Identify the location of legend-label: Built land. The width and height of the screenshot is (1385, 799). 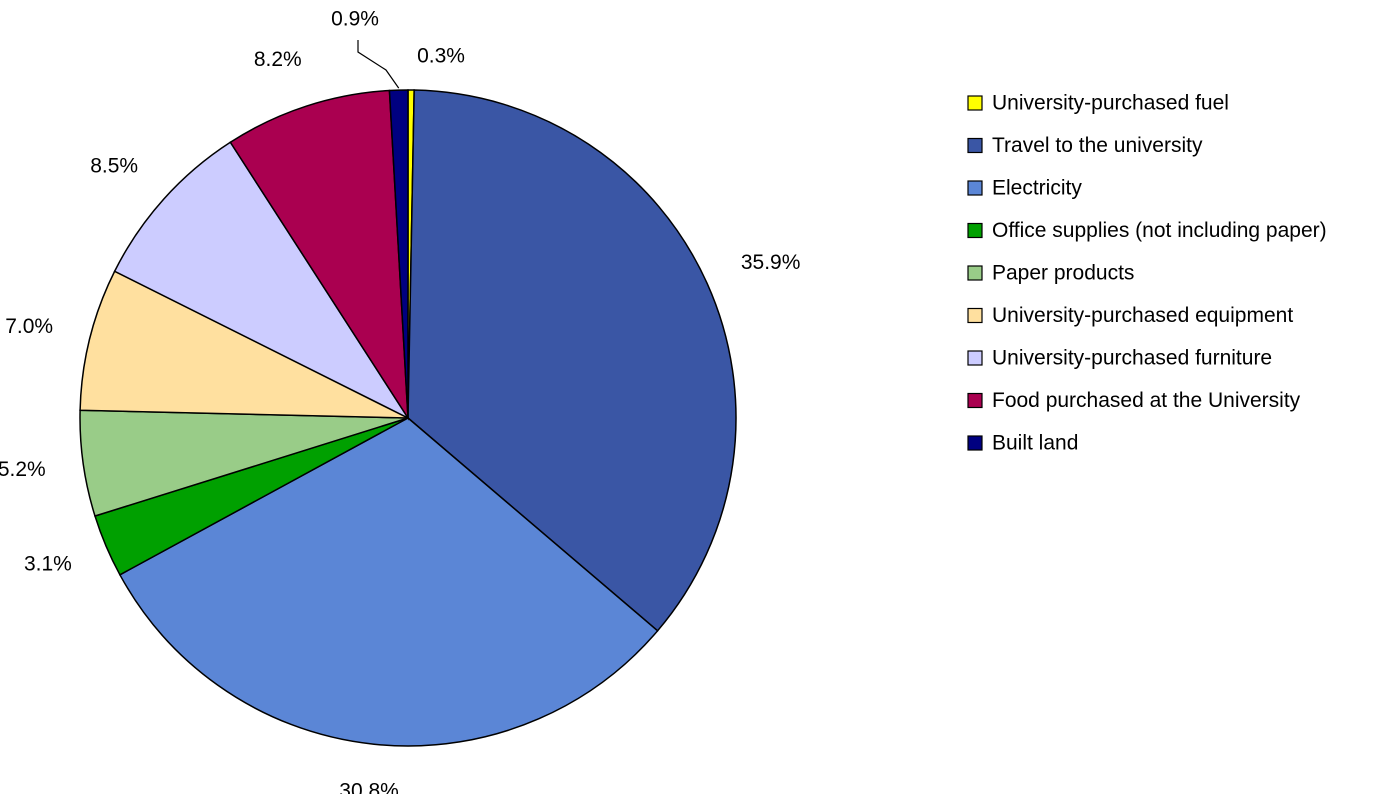
(1035, 443).